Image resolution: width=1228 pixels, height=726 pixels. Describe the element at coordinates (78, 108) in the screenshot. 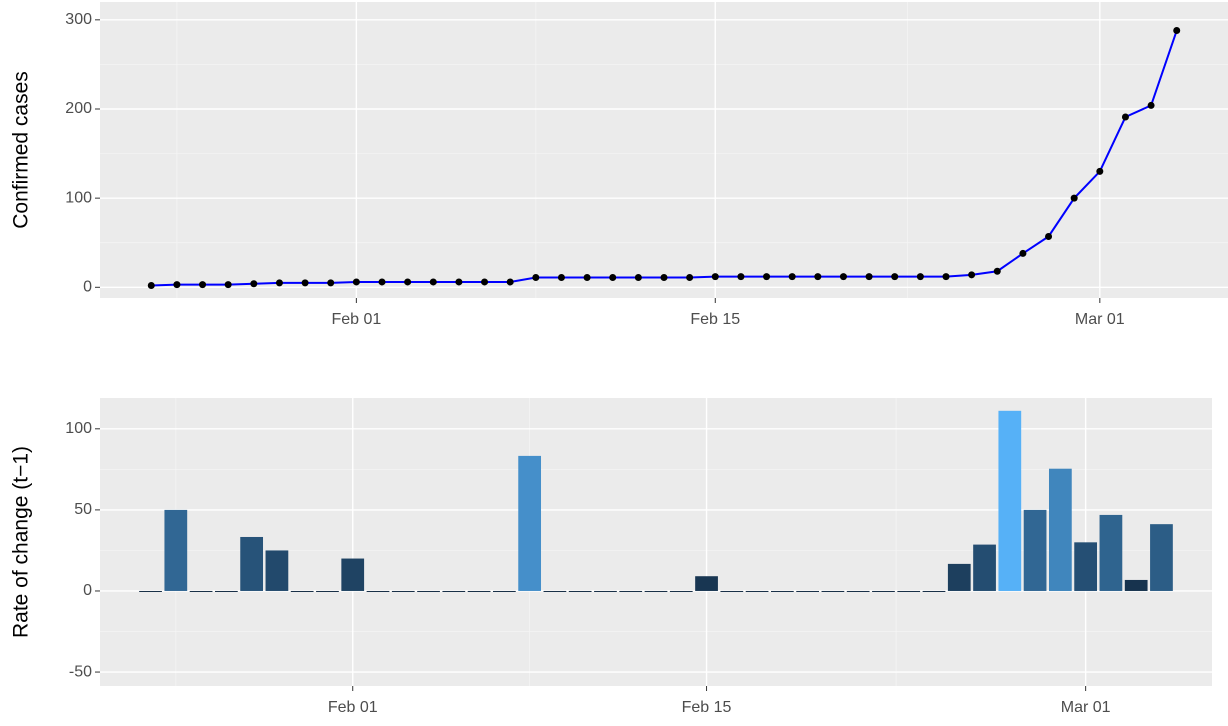

I see `y-tick-label: 200` at that location.